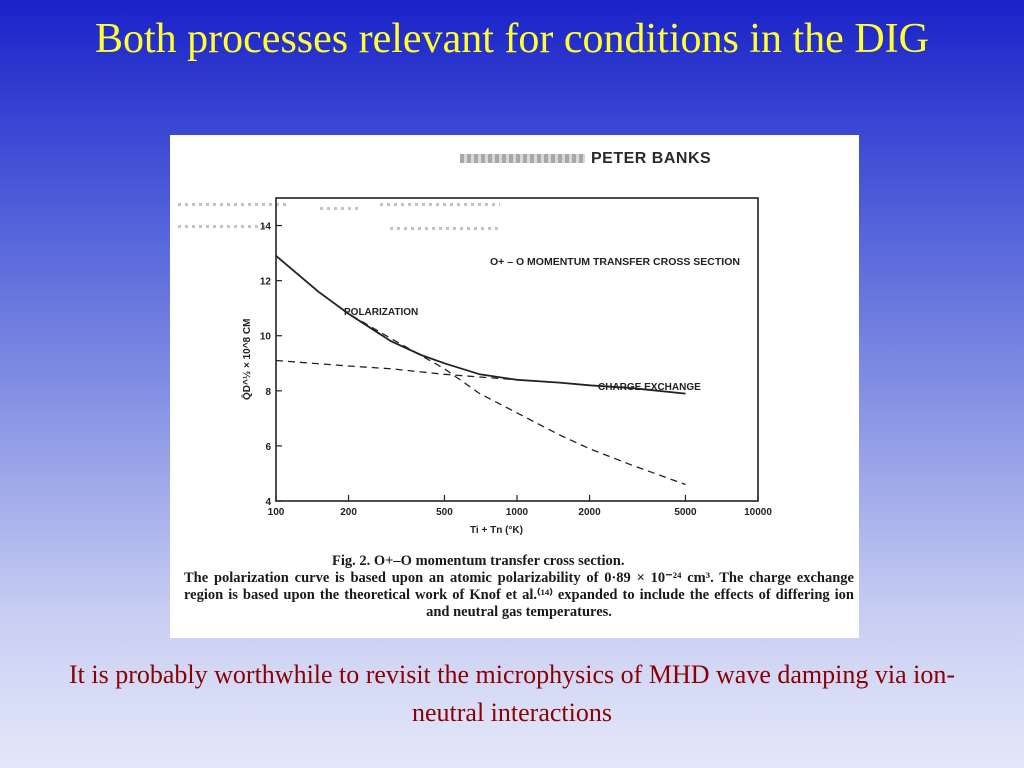  What do you see at coordinates (517, 512) in the screenshot?
I see `x-tick-label: 1000` at bounding box center [517, 512].